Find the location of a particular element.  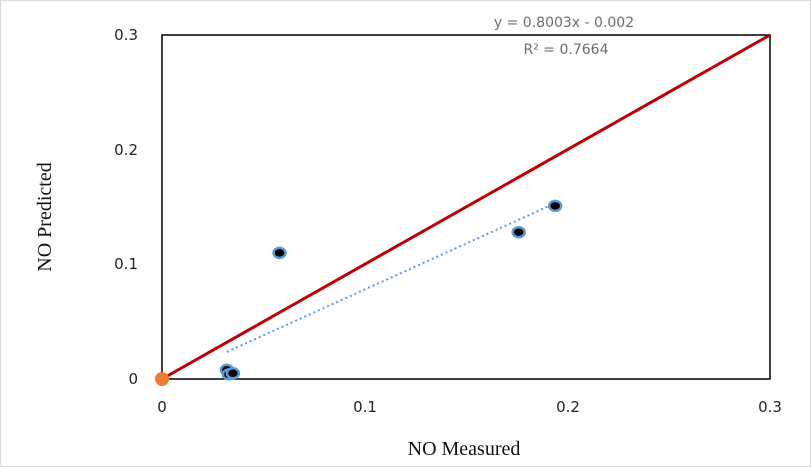

trendline is located at coordinates (391, 277).